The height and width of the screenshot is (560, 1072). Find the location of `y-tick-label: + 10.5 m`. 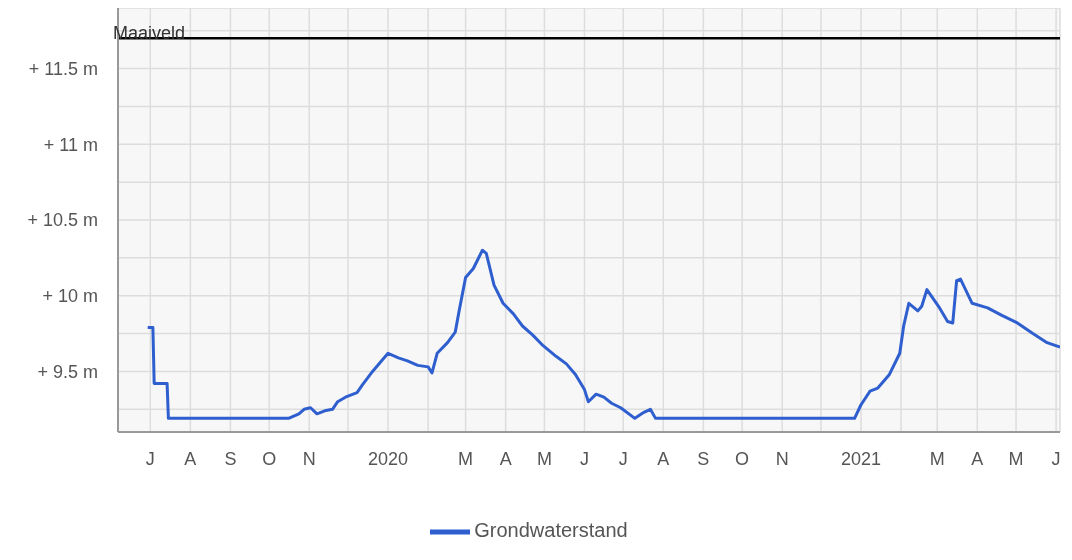

y-tick-label: + 10.5 m is located at coordinates (62, 220).